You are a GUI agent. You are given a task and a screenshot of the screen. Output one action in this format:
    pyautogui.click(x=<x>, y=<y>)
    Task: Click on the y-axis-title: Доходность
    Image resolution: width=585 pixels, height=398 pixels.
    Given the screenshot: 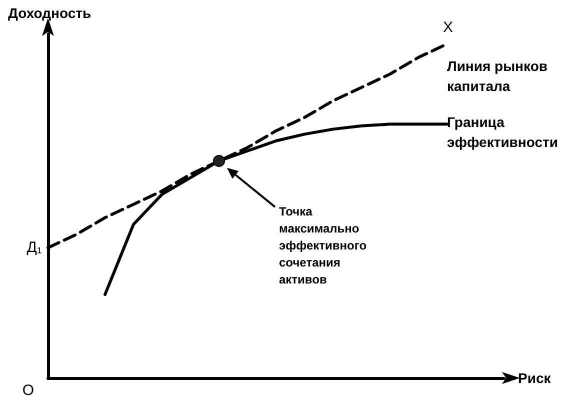 What is the action you would take?
    pyautogui.click(x=50, y=13)
    